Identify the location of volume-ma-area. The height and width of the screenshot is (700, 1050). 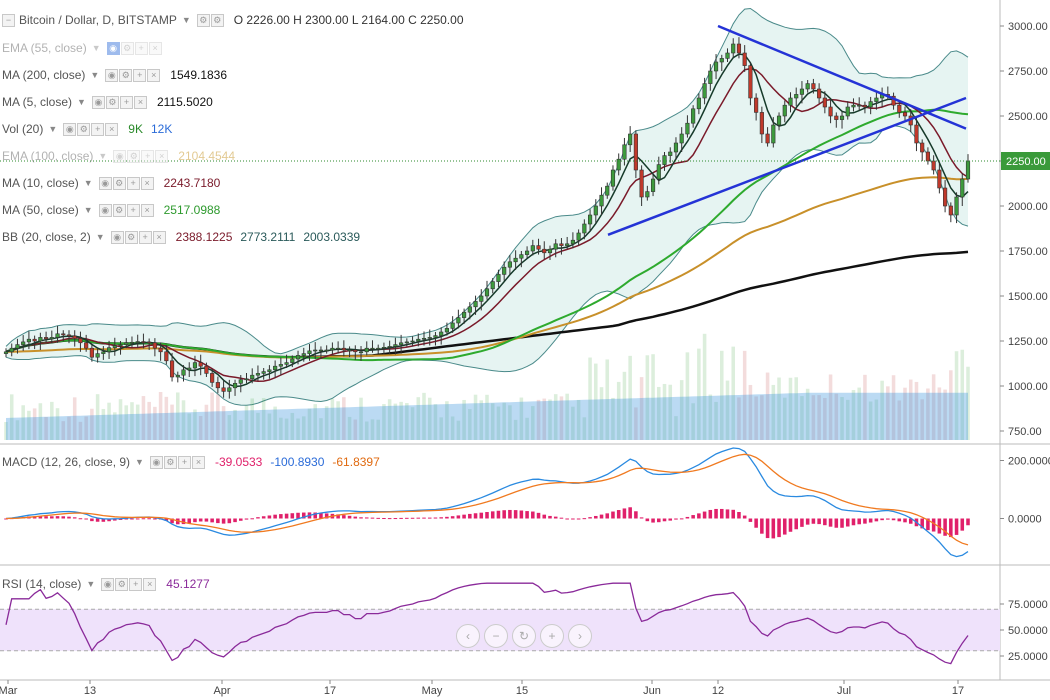
(487, 416).